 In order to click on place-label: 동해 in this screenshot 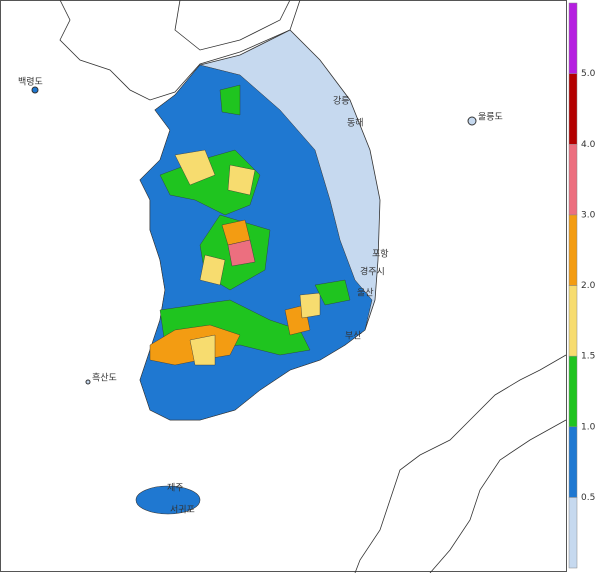, I will do `click(355, 123)`.